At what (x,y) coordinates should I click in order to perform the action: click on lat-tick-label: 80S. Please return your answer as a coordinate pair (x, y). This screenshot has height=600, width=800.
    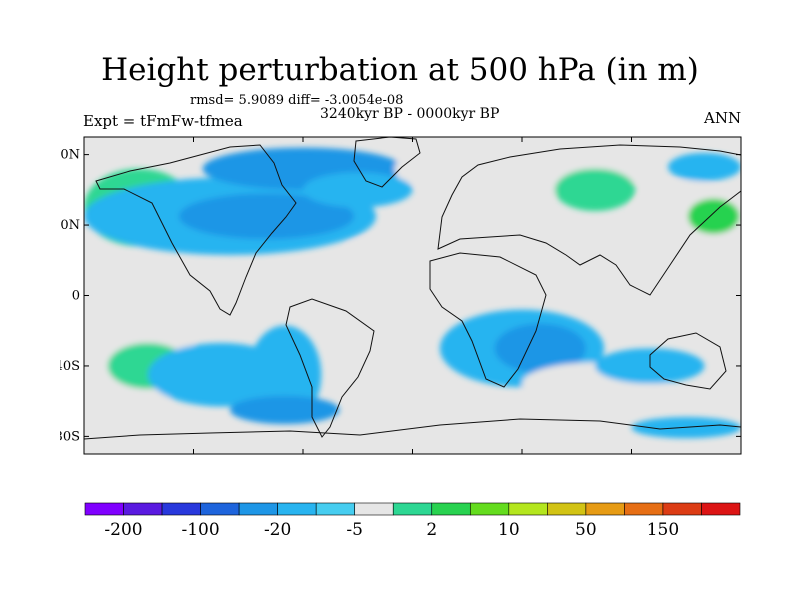
    Looking at the image, I should click on (70, 436).